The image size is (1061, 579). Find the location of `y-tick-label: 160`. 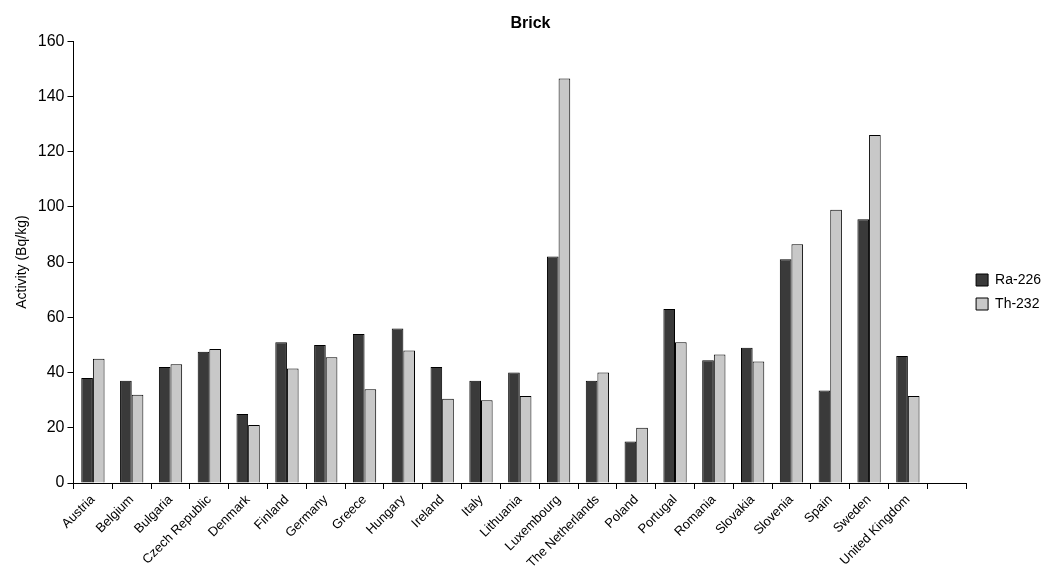

y-tick-label: 160 is located at coordinates (51, 40).